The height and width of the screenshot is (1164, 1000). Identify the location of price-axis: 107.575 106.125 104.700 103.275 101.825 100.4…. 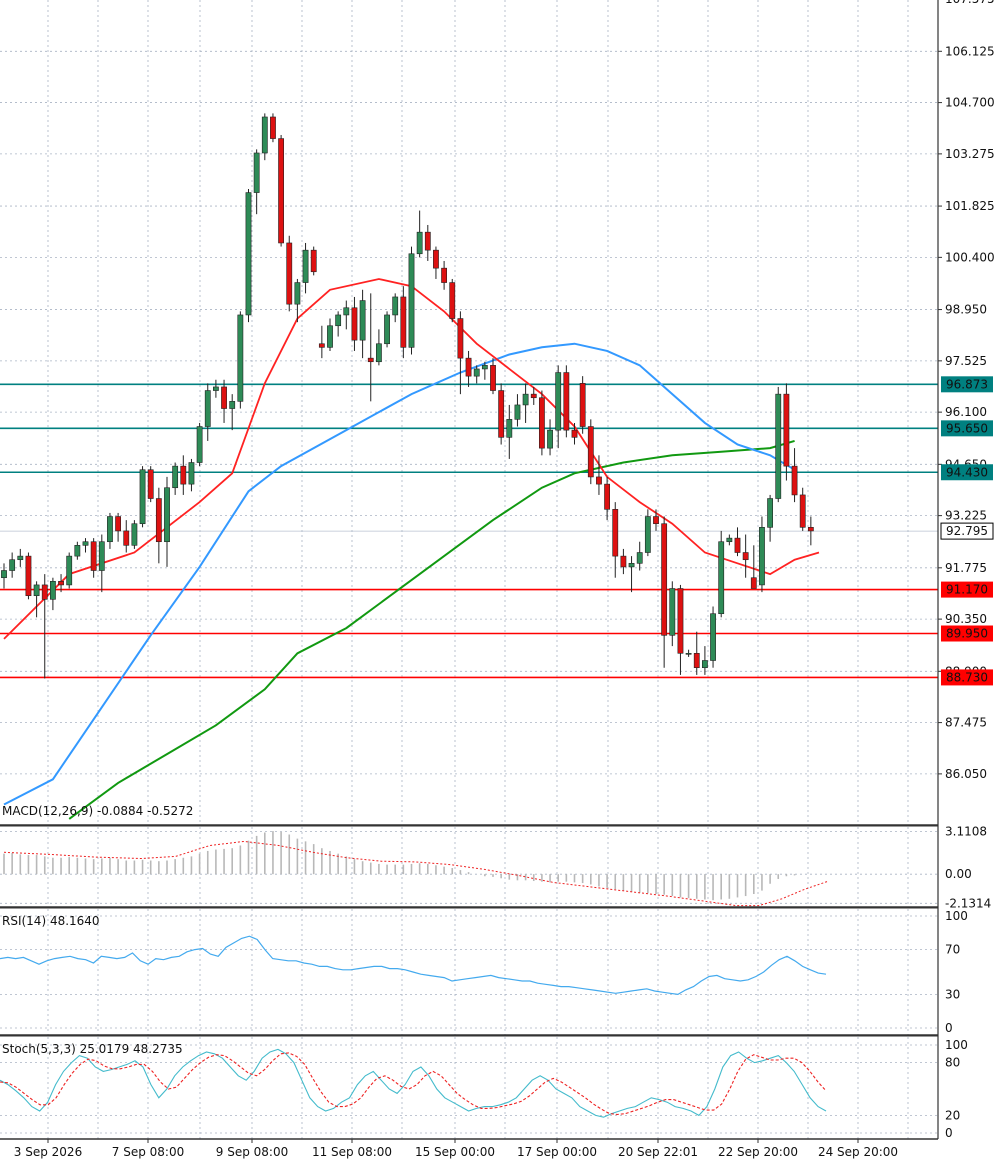
(966, 570).